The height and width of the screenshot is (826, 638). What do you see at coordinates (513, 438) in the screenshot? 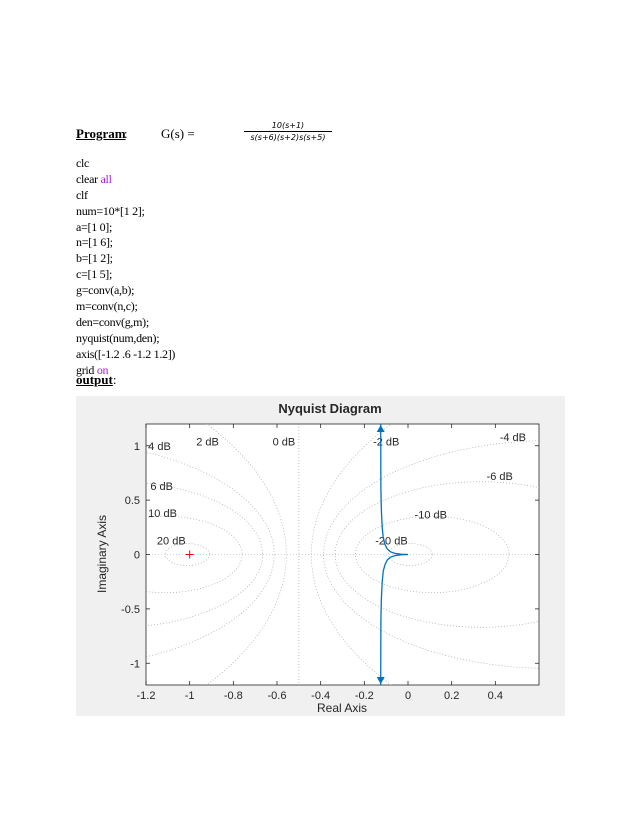
I see `db-label: -4 dB` at bounding box center [513, 438].